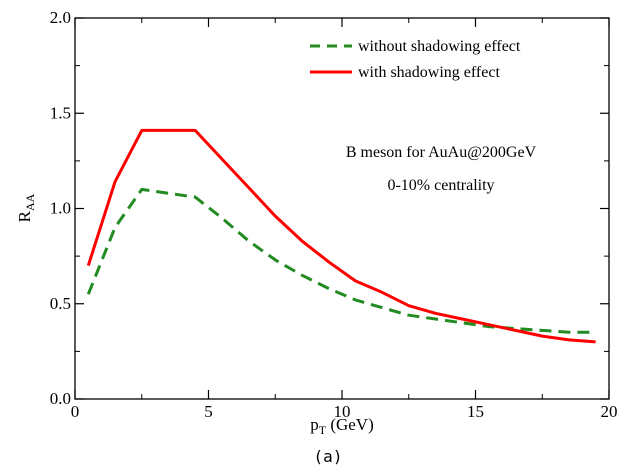 This screenshot has width=631, height=474. I want to click on y-tick-label: 1.5, so click(60, 112).